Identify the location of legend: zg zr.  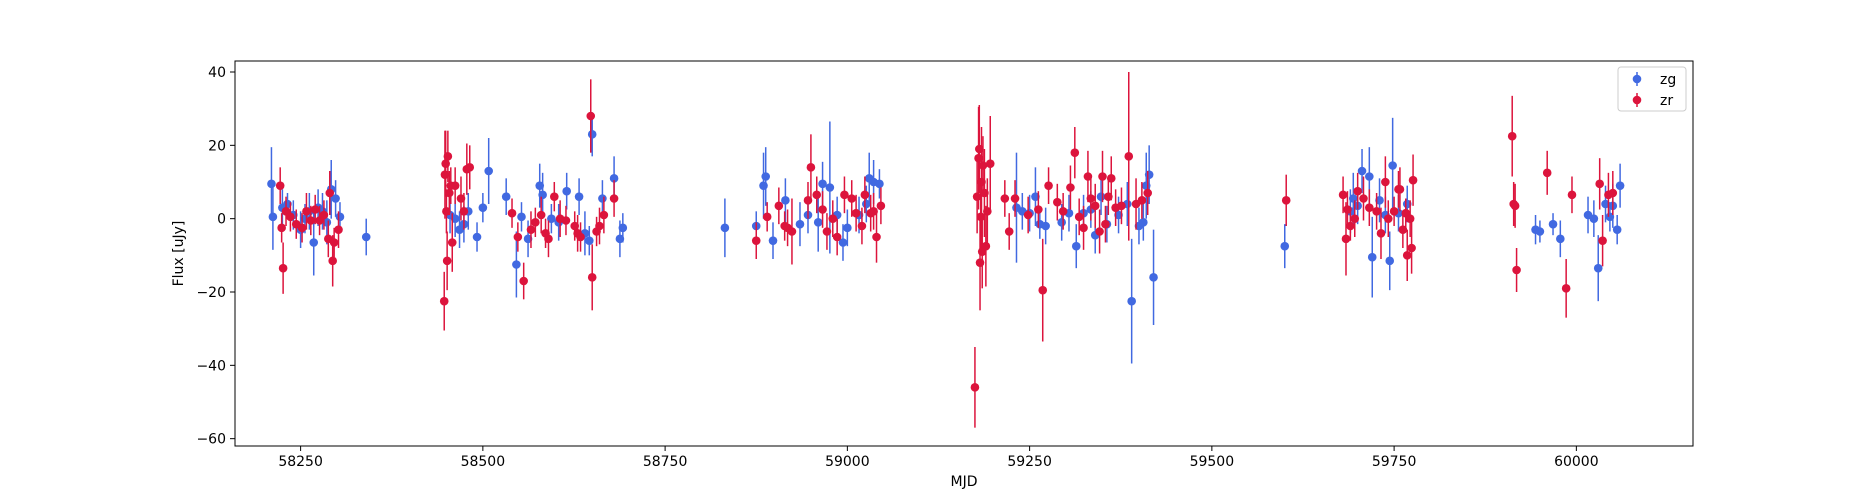
(1652, 89).